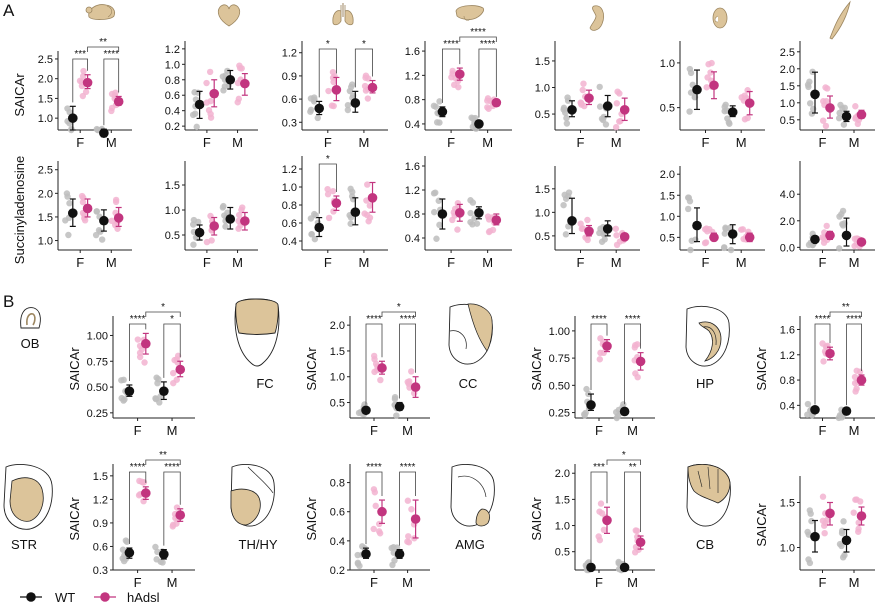 The width and height of the screenshot is (877, 608). I want to click on significance-label: ***, so click(80, 54).